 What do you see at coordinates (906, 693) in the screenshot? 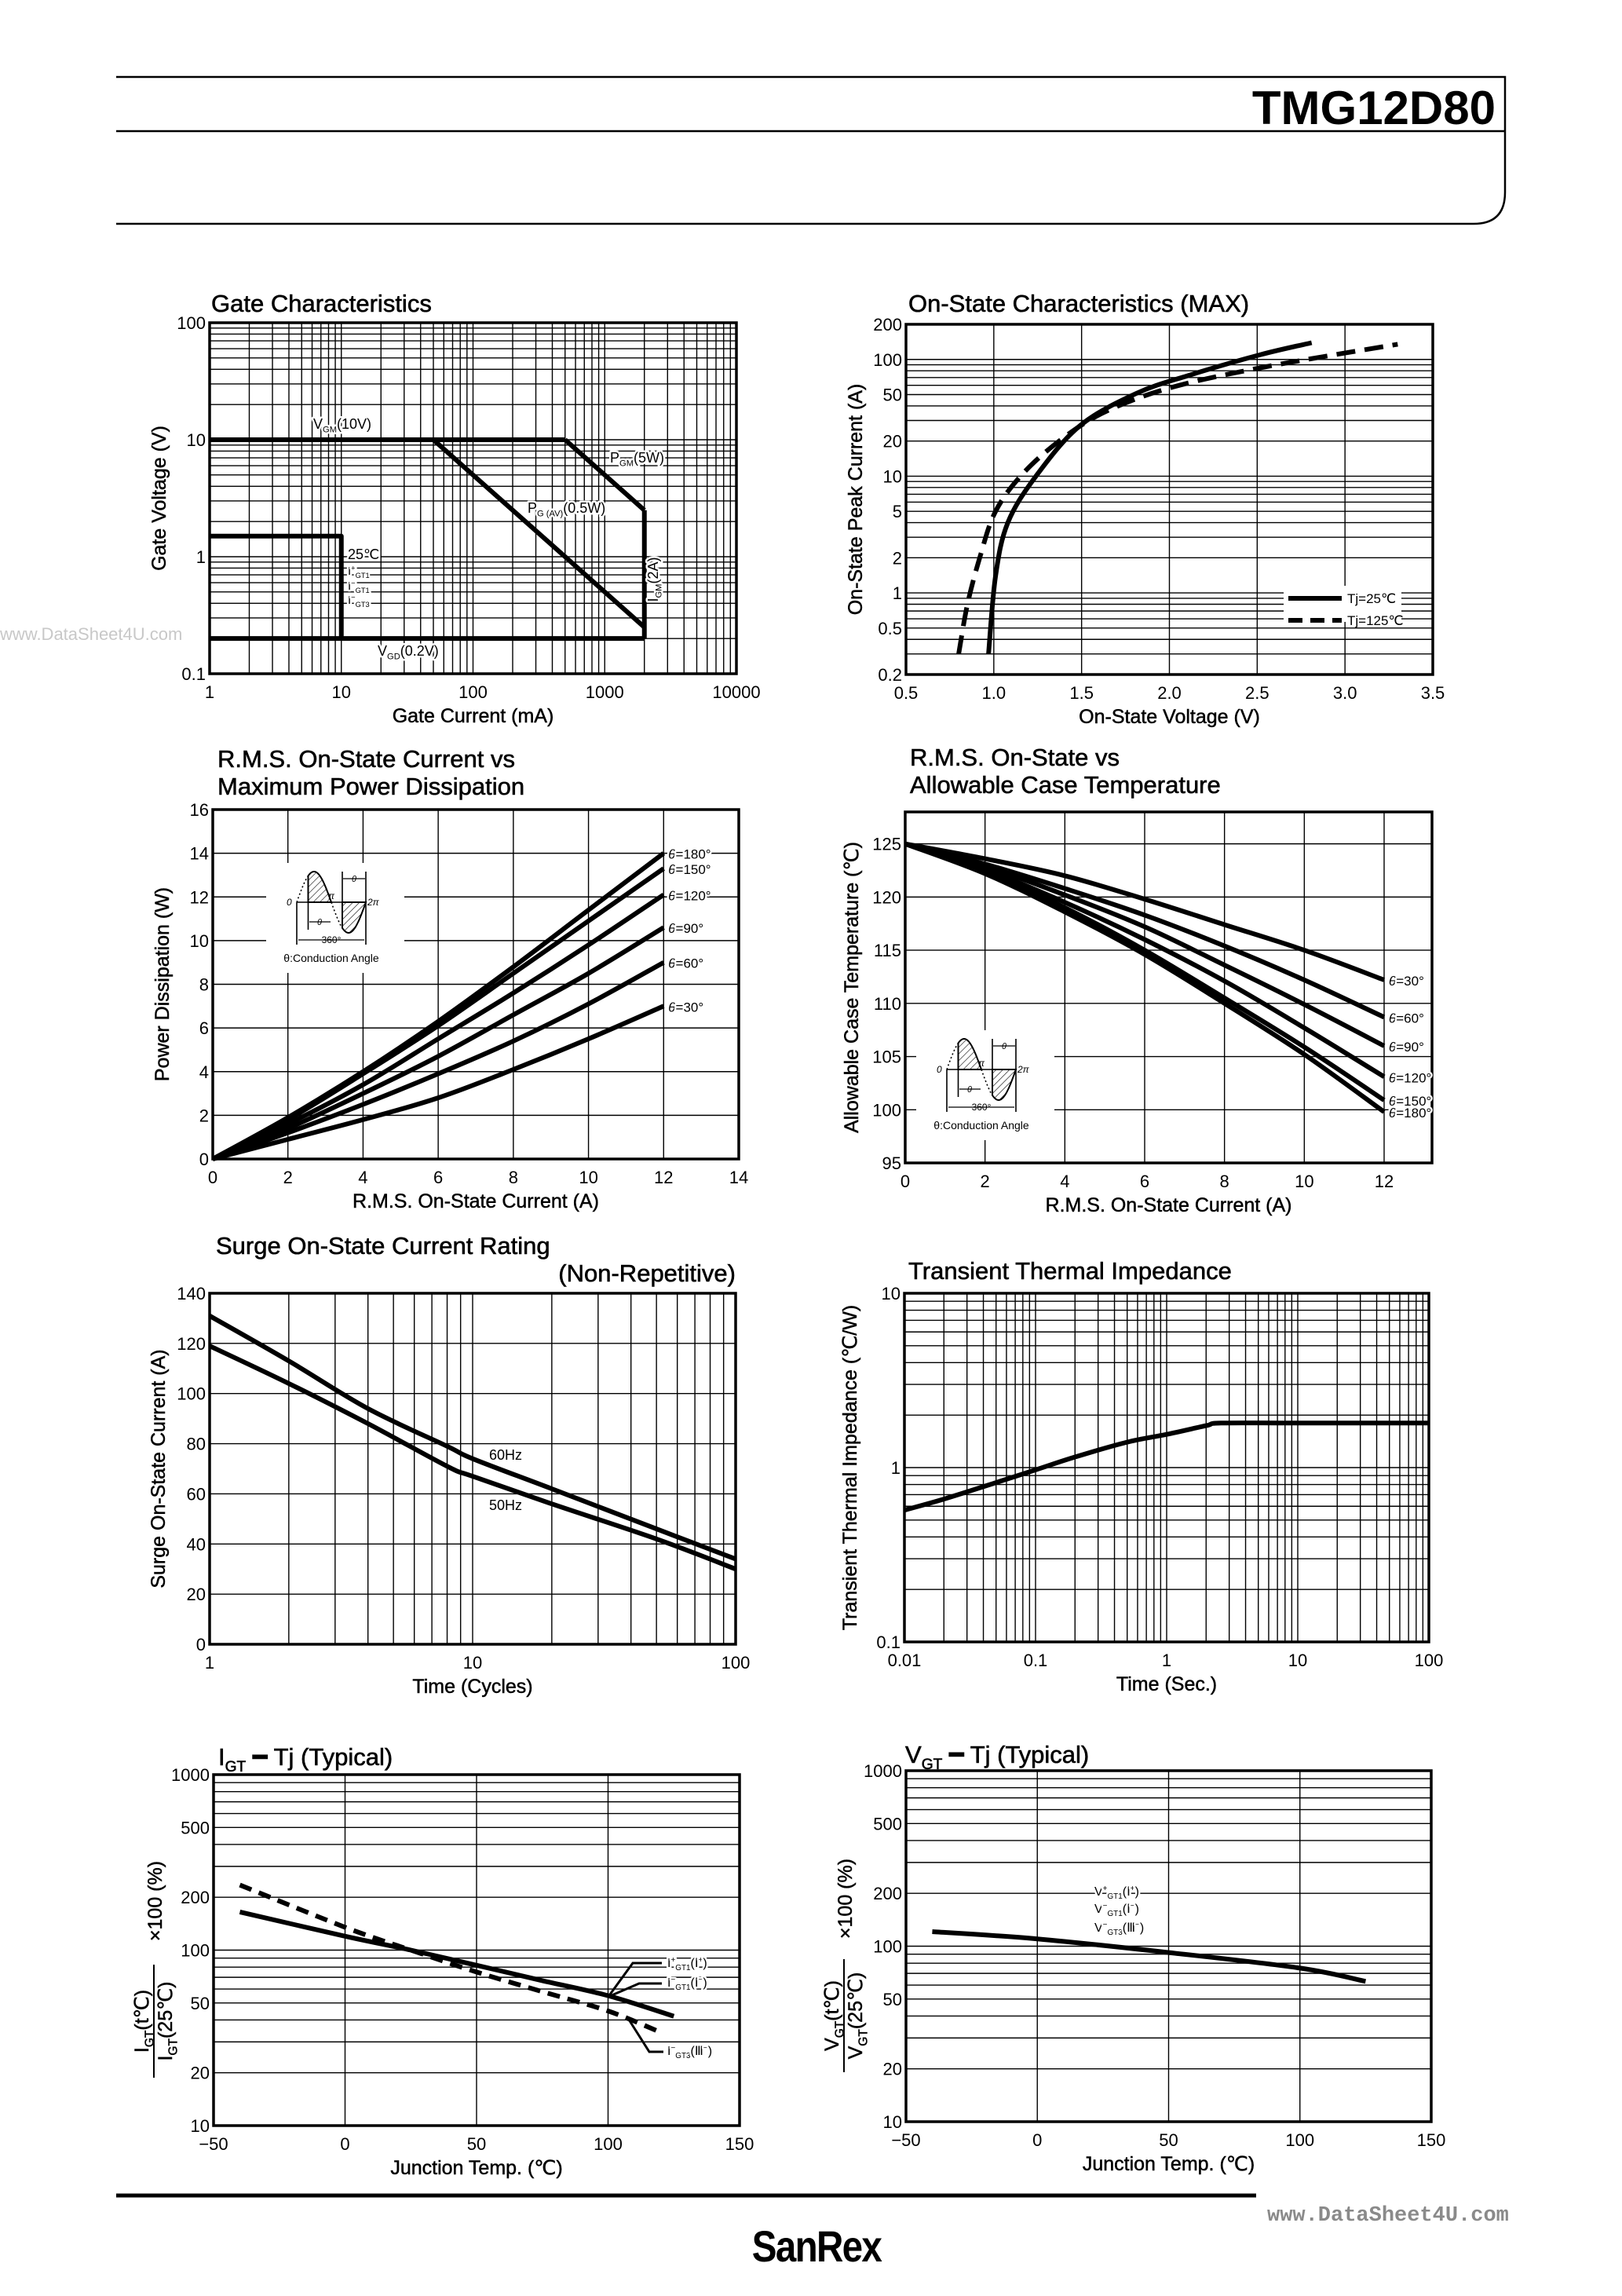
I see `x-tick-label: 0.5` at bounding box center [906, 693].